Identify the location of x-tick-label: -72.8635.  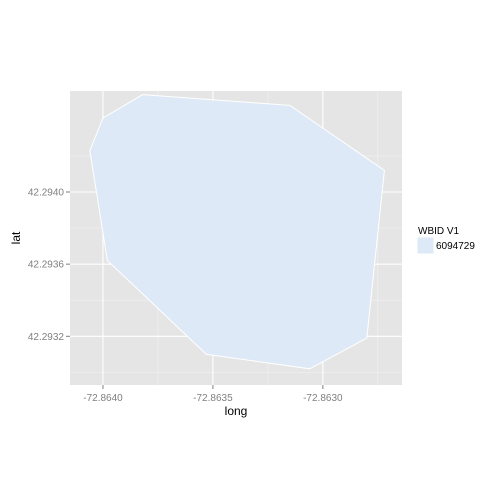
(213, 398).